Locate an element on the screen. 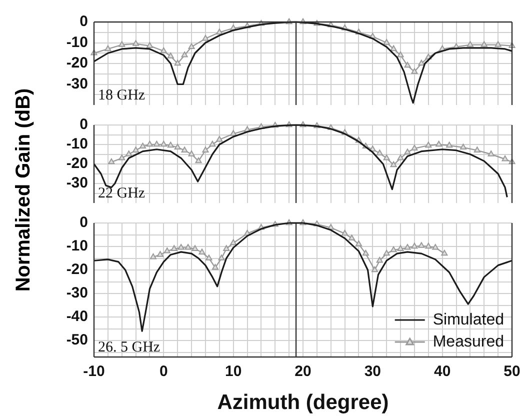 This screenshot has height=420, width=528. y-tick-label: -40 is located at coordinates (77, 316).